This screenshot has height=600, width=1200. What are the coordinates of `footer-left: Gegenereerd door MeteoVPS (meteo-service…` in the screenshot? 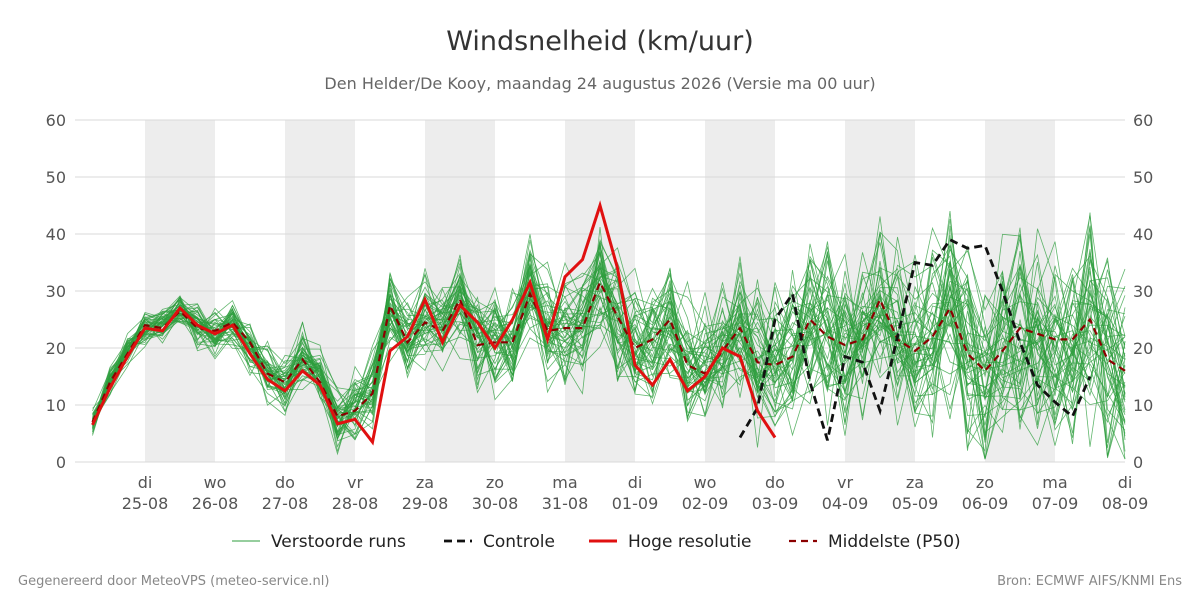 It's located at (173, 581).